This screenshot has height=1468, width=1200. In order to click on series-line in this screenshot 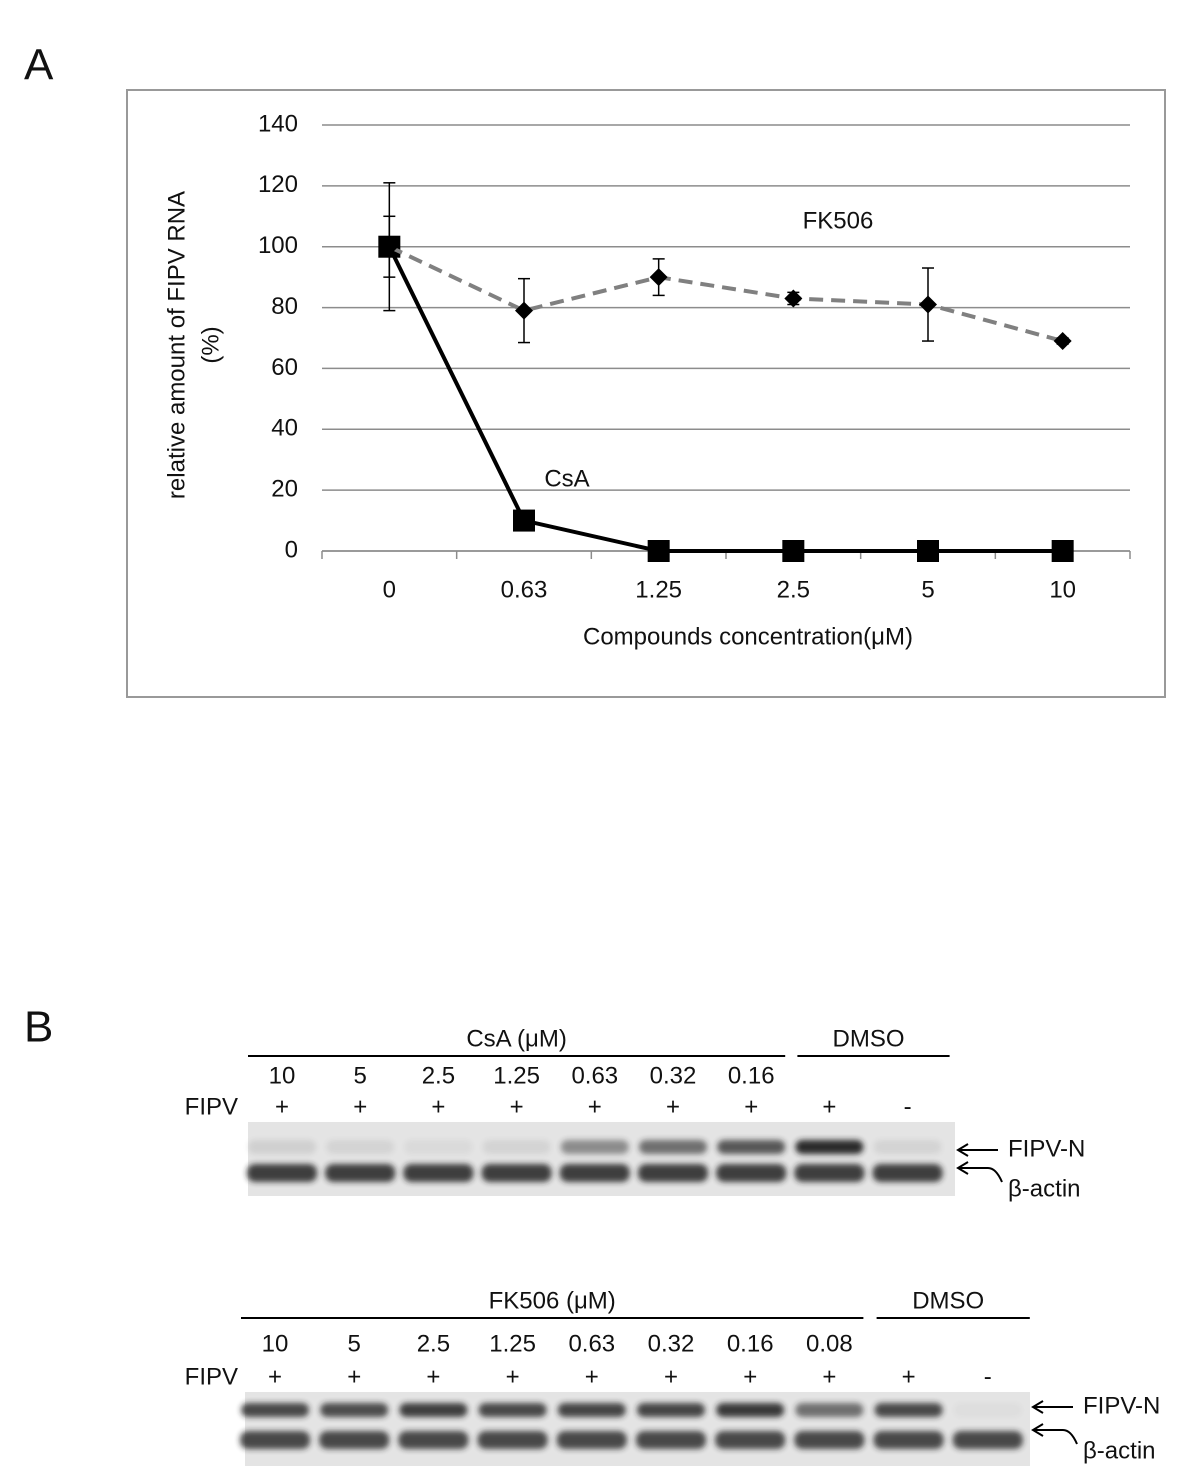, I will do `click(725, 399)`.